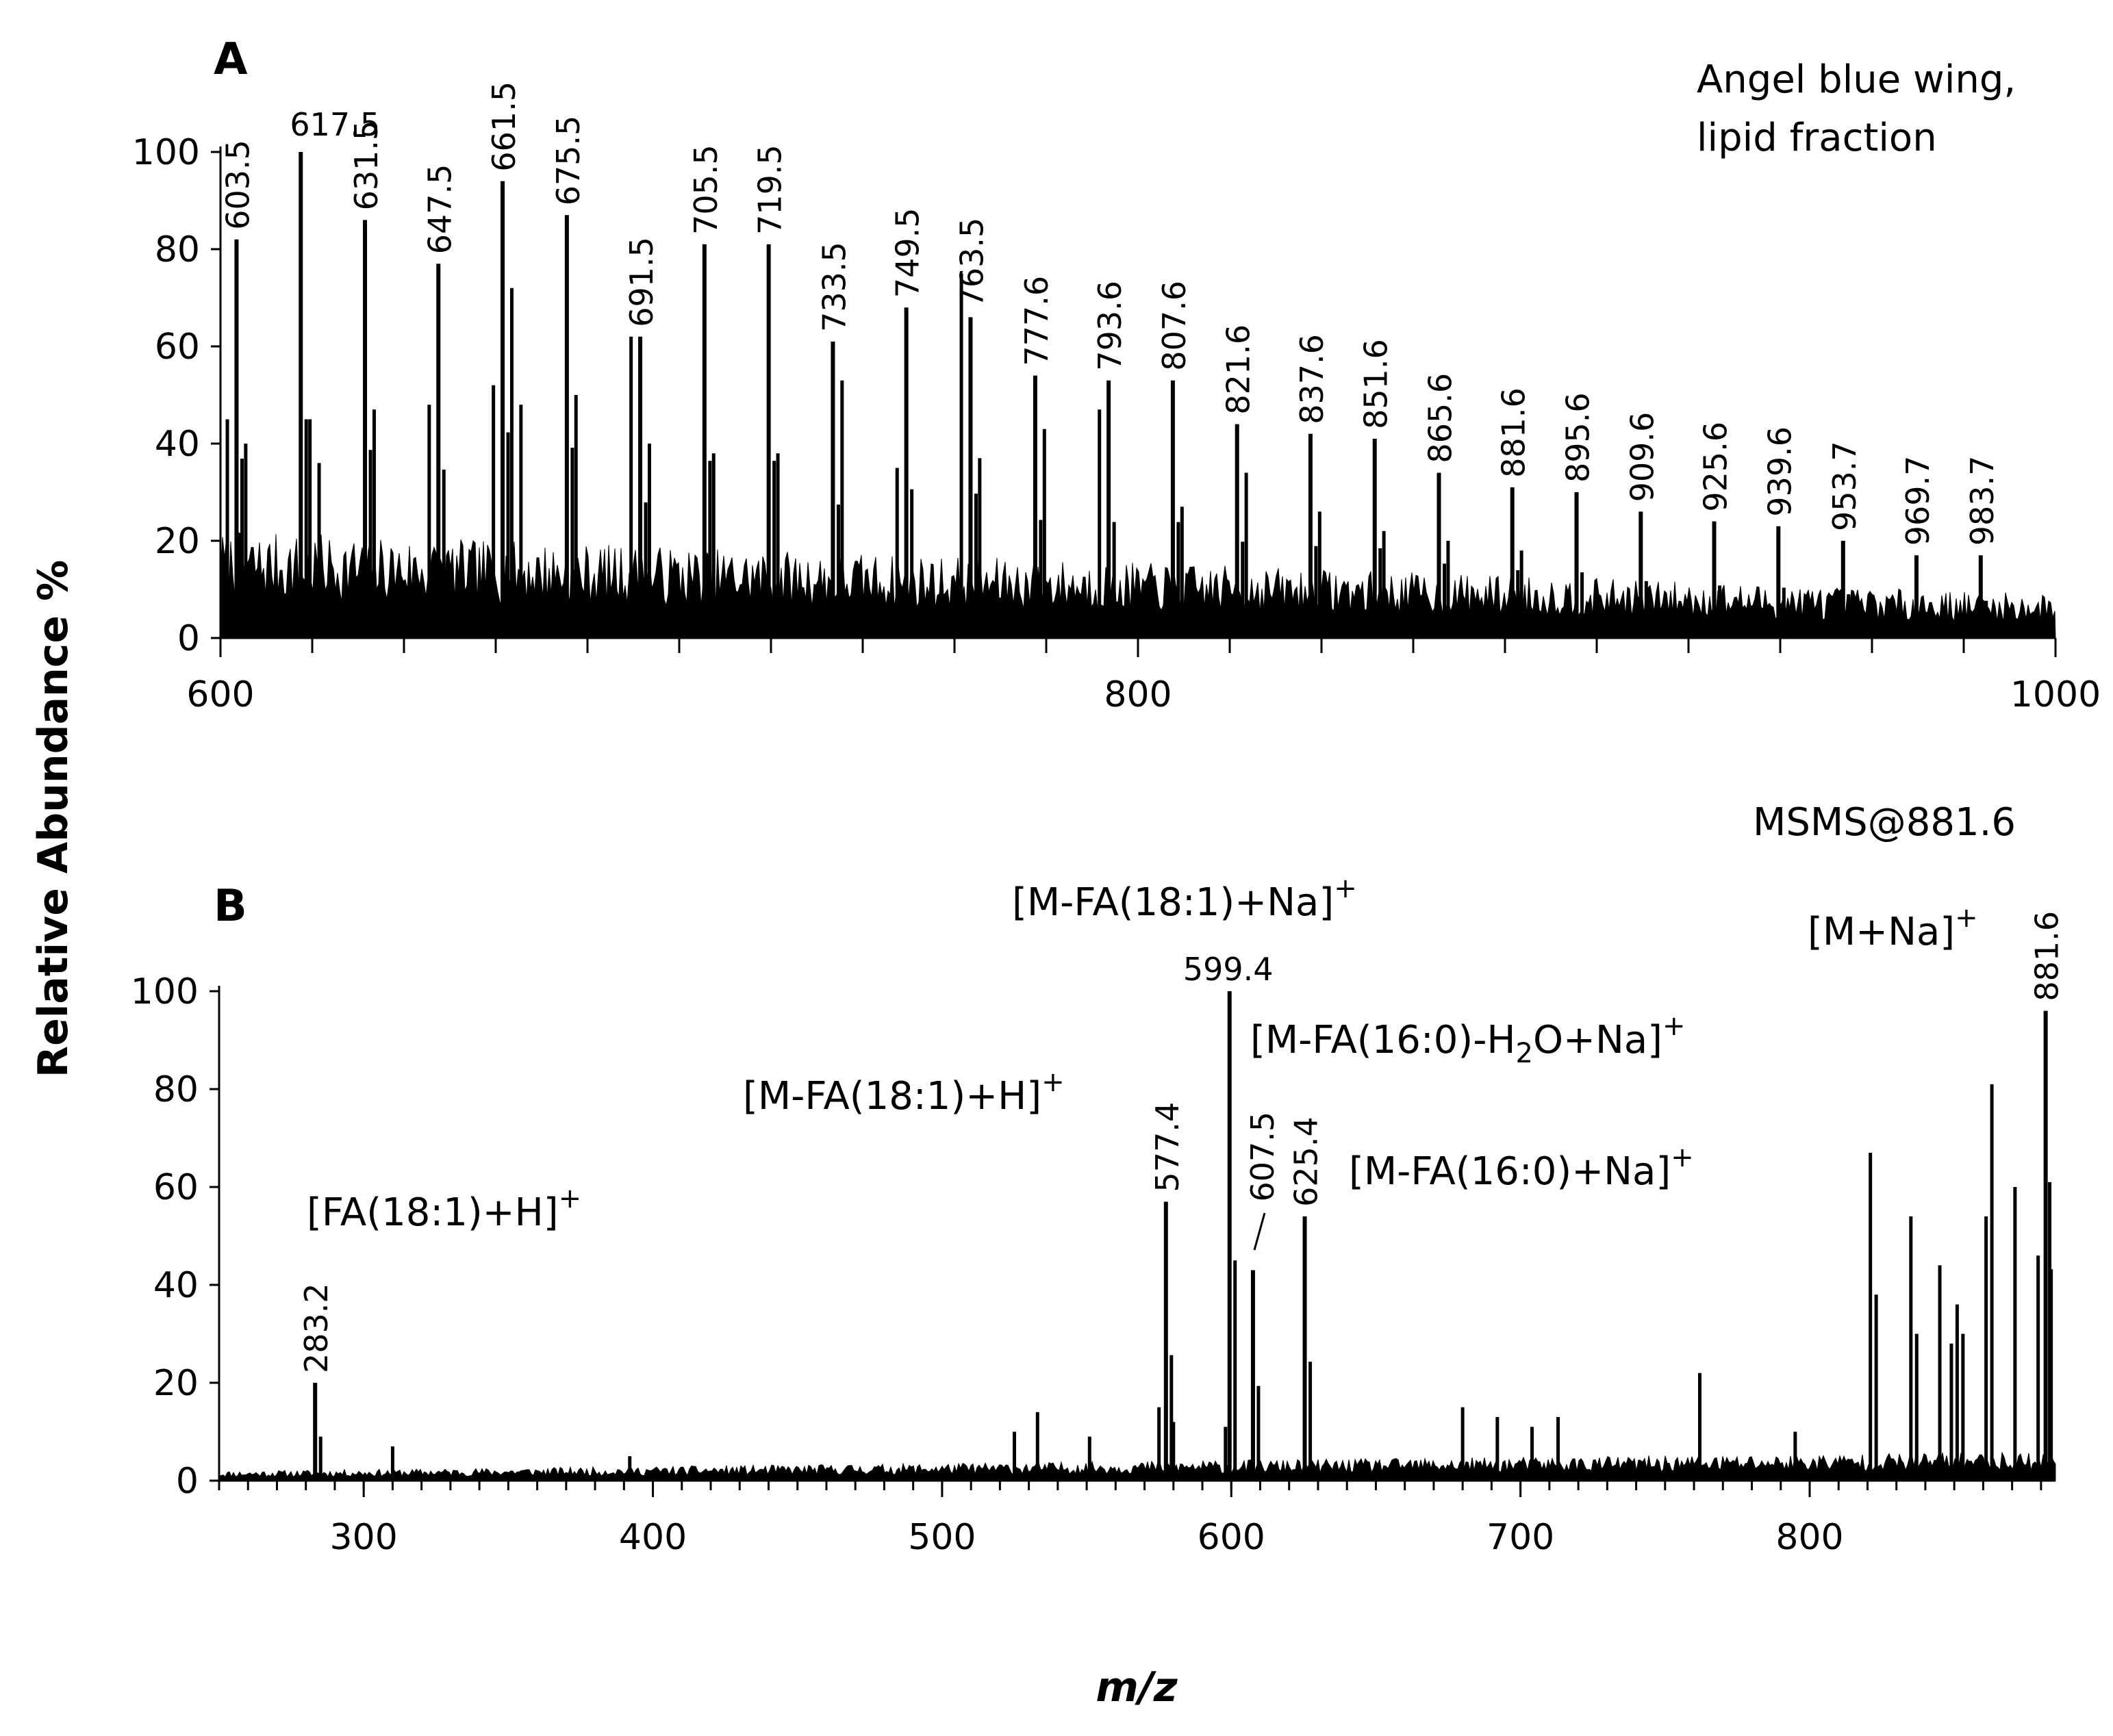 The image size is (2113, 1736). I want to click on panel-a-title-line-1: Angel blue wing,, so click(1856, 80).